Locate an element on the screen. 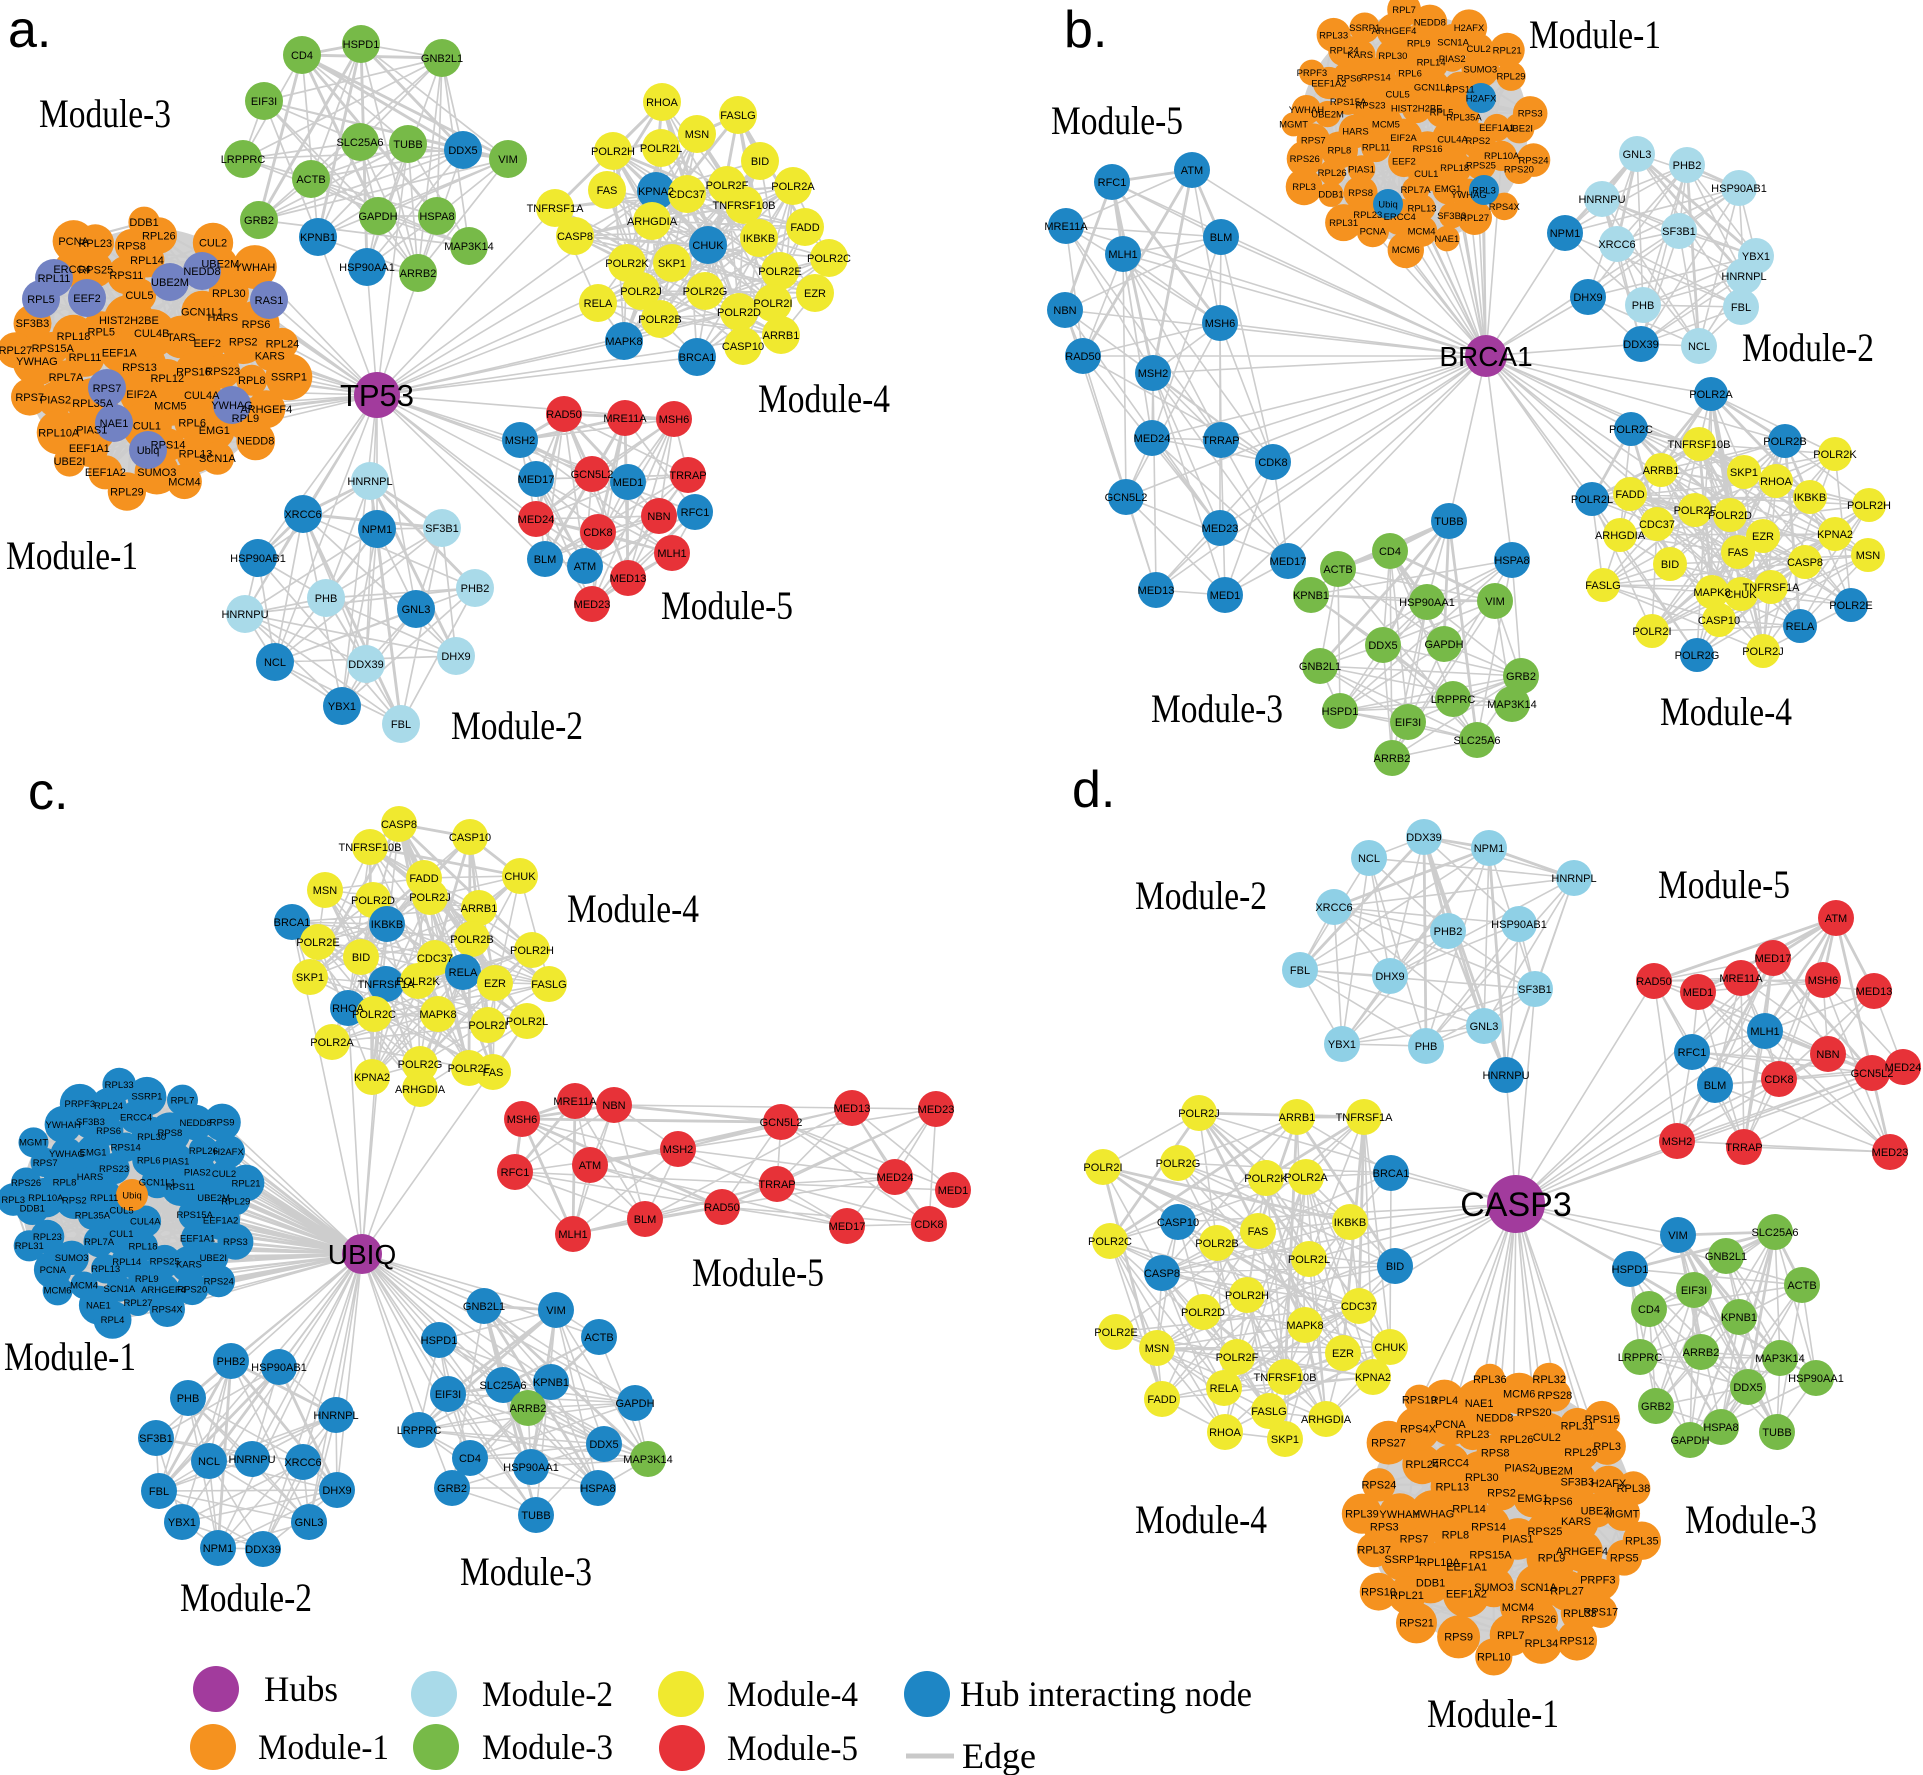 Image resolution: width=1923 pixels, height=1775 pixels. svg-text: POLR2B is located at coordinates (659, 320).